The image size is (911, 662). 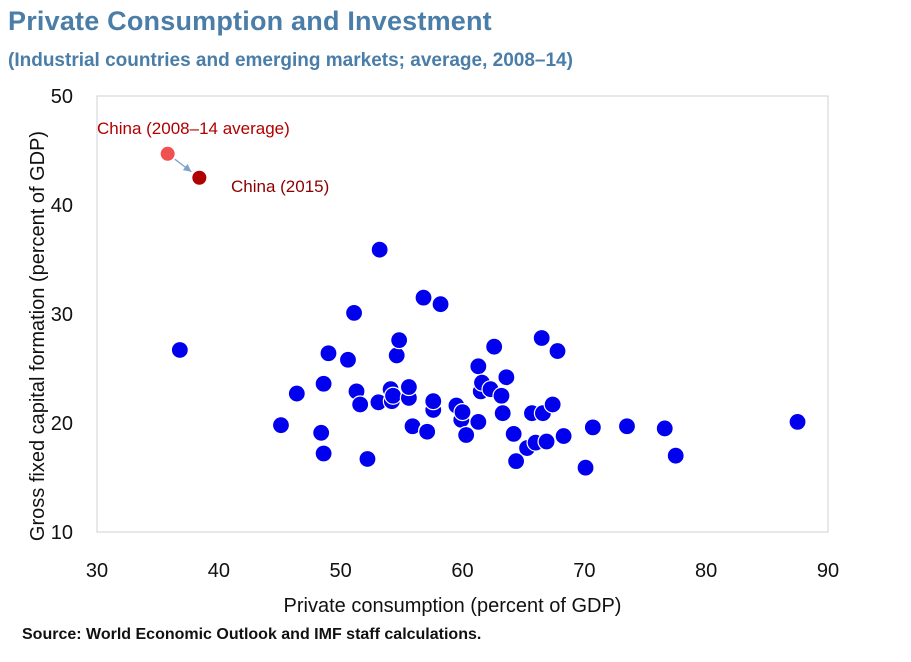 I want to click on x-tick-label: 40, so click(x=219, y=571).